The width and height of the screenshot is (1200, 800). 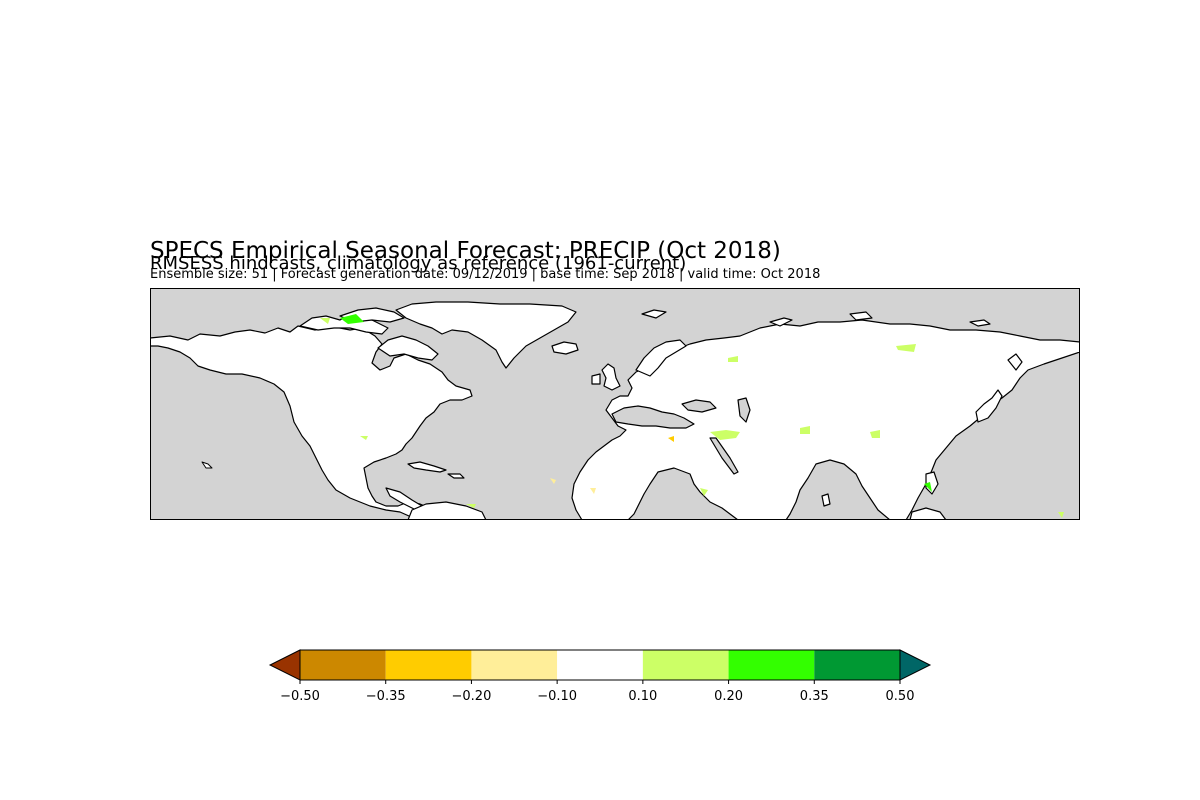 What do you see at coordinates (472, 696) in the screenshot?
I see `colorbar-tick-label: −0.20` at bounding box center [472, 696].